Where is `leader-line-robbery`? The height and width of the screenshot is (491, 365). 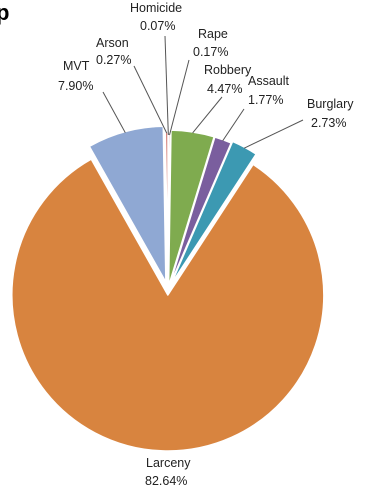
leader-line-robbery is located at coordinates (207, 115).